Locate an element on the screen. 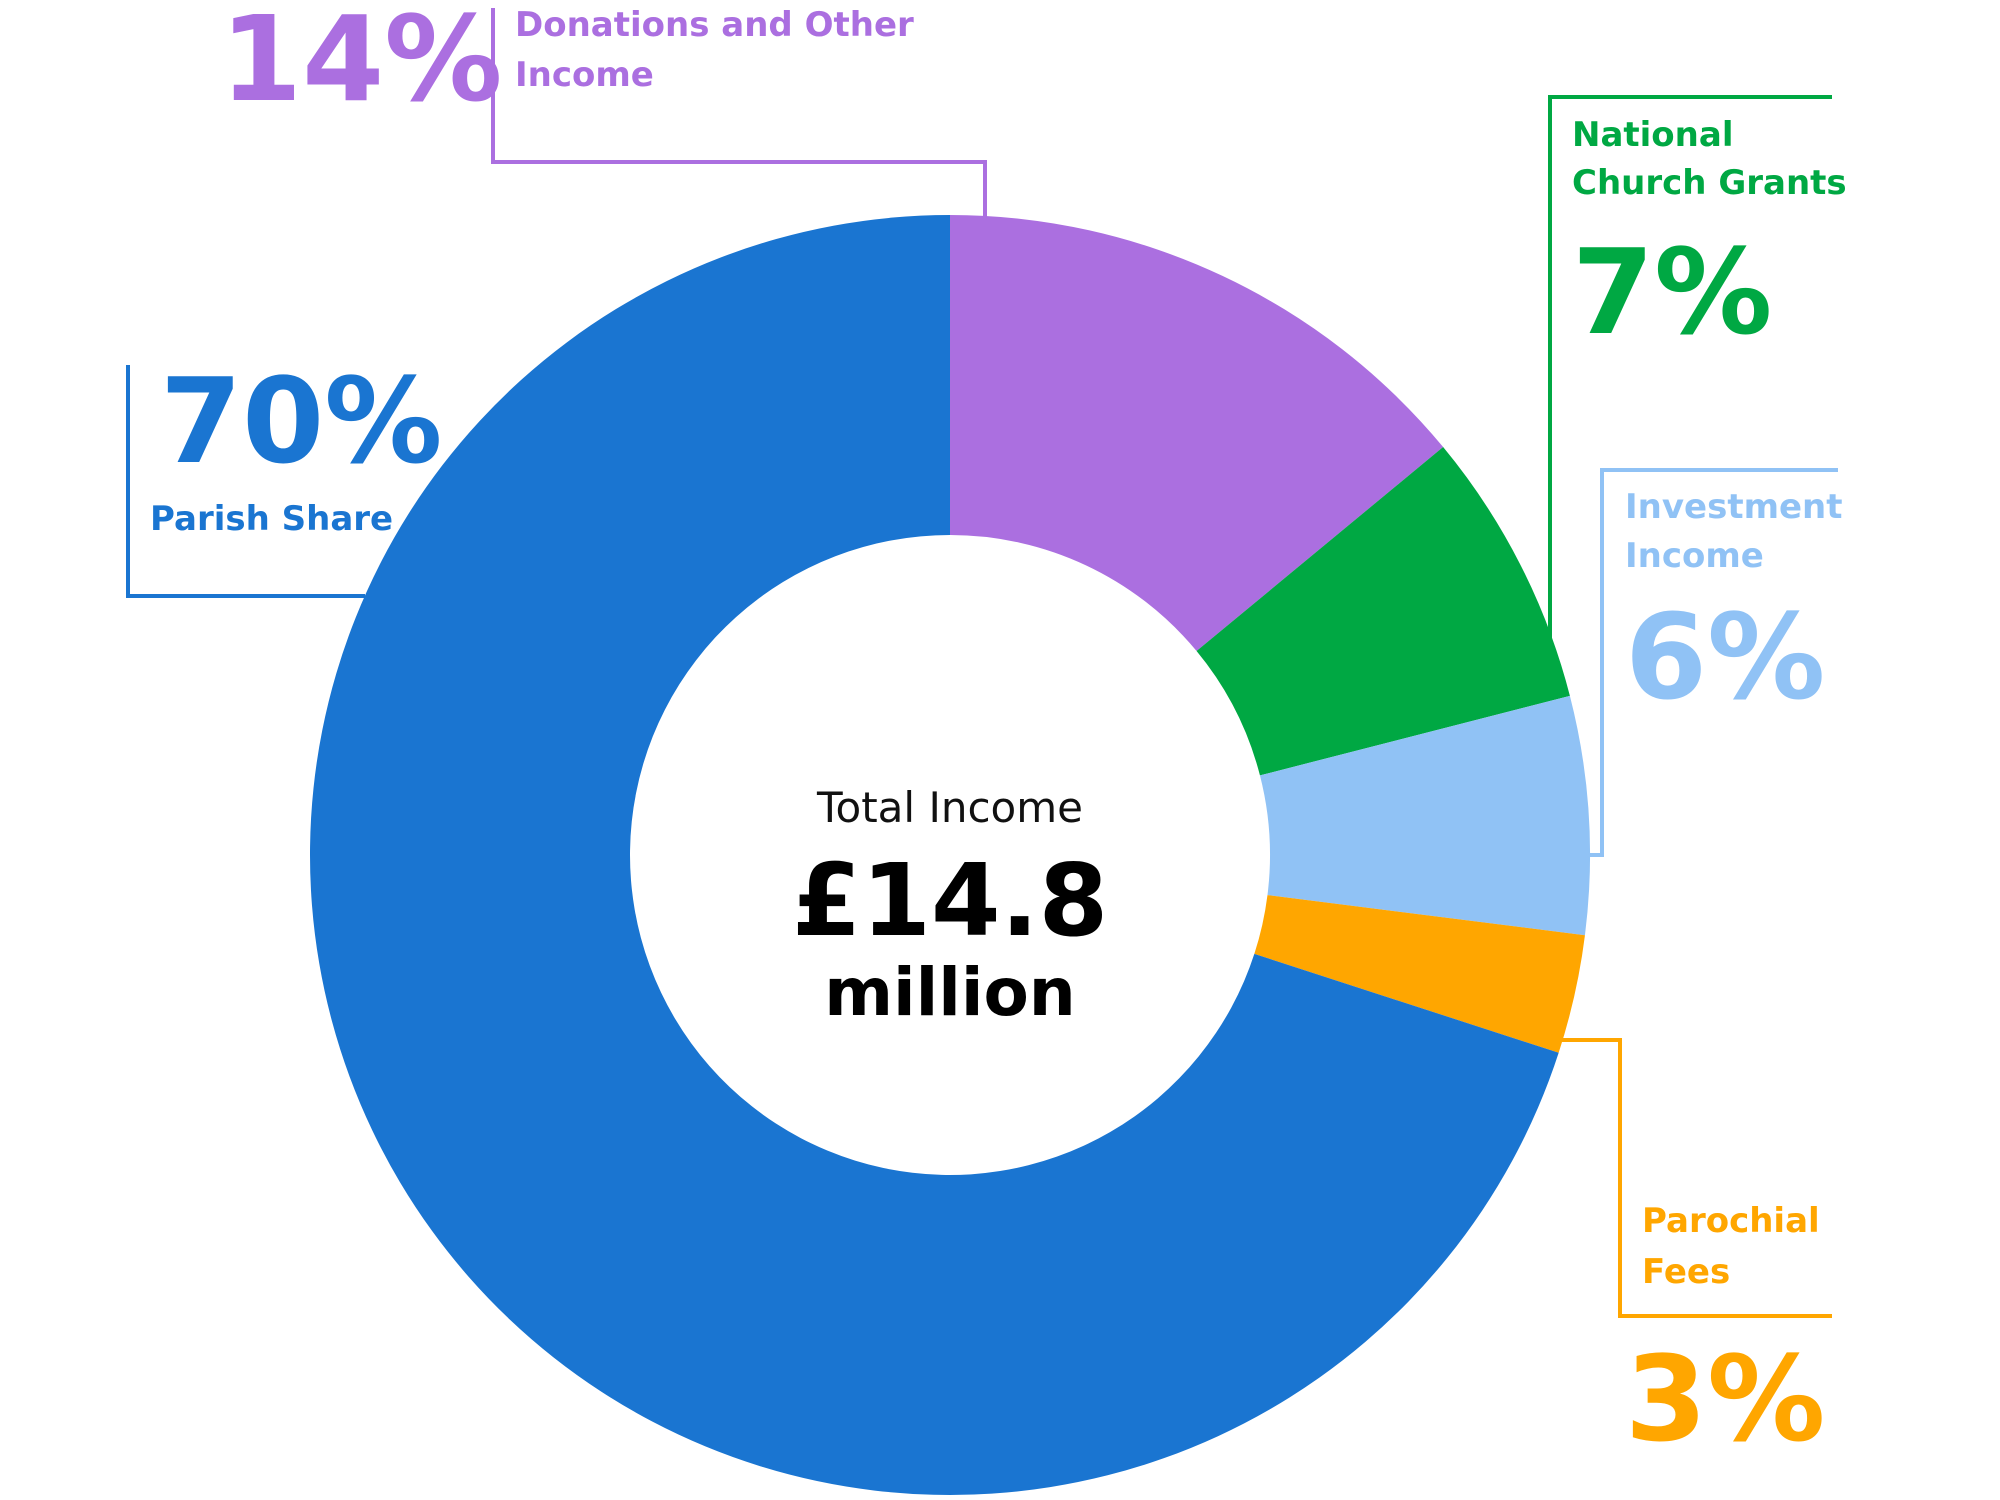 The width and height of the screenshot is (2000, 1500). percent-label-investment-income: 6% is located at coordinates (1725, 657).